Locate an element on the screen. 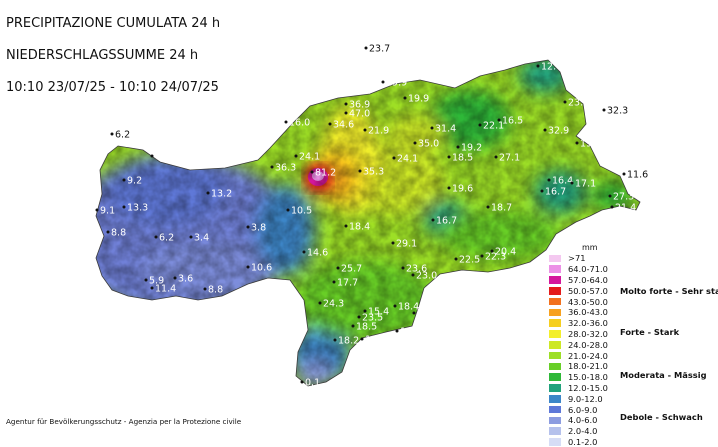 Image resolution: width=718 pixels, height=447 pixels. station-marker: 32.3 is located at coordinates (615, 111).